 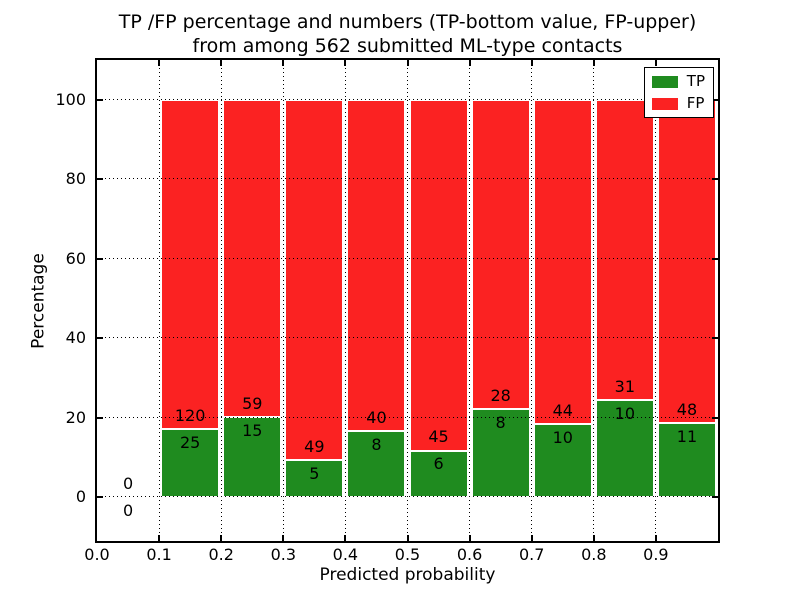 I want to click on fp-count-label: 49, so click(x=314, y=447).